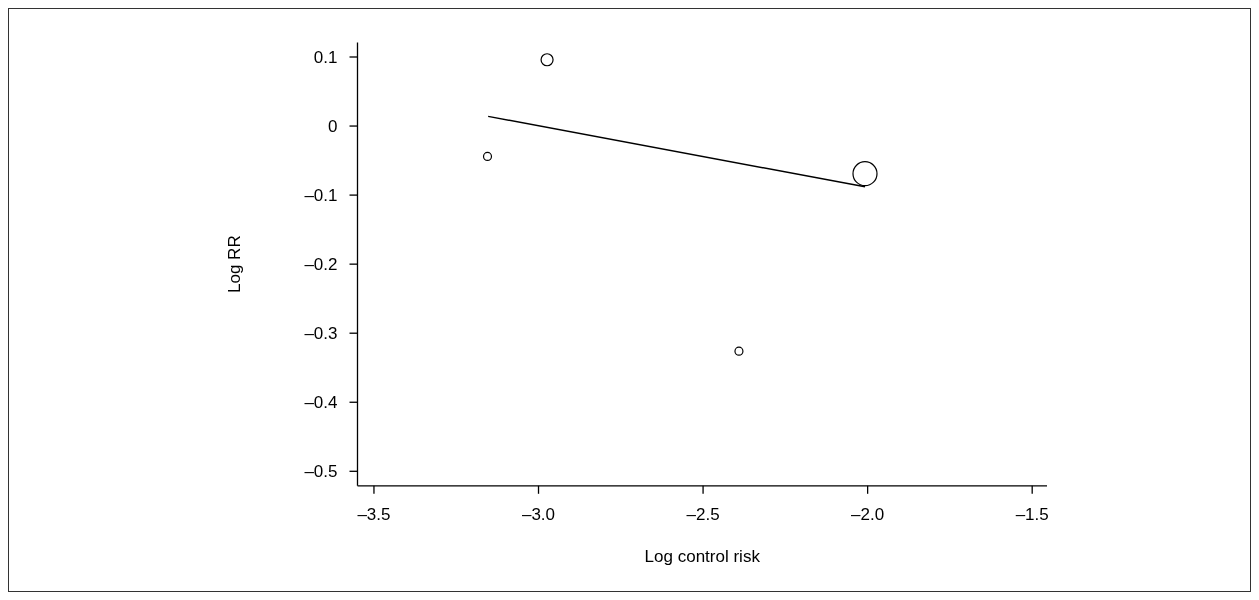  I want to click on x-tick-label: –2.0, so click(868, 514).